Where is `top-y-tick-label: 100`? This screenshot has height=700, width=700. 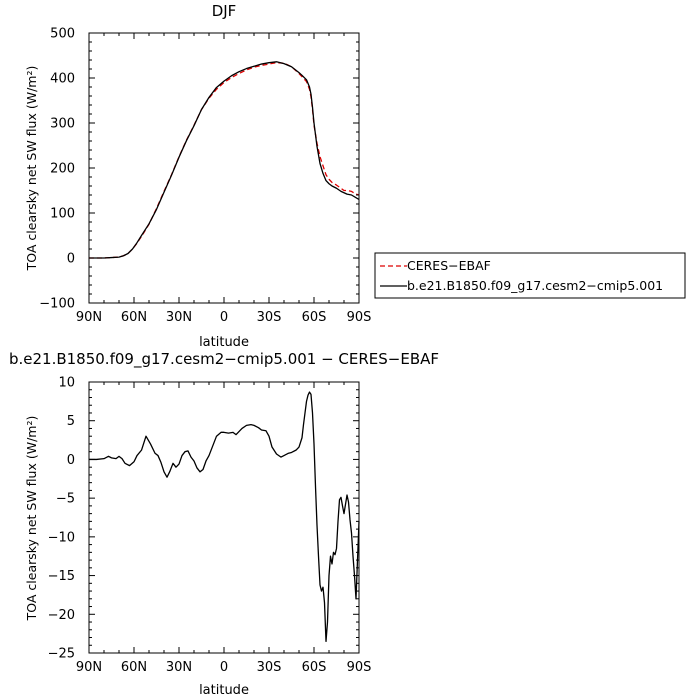 top-y-tick-label: 100 is located at coordinates (62, 214).